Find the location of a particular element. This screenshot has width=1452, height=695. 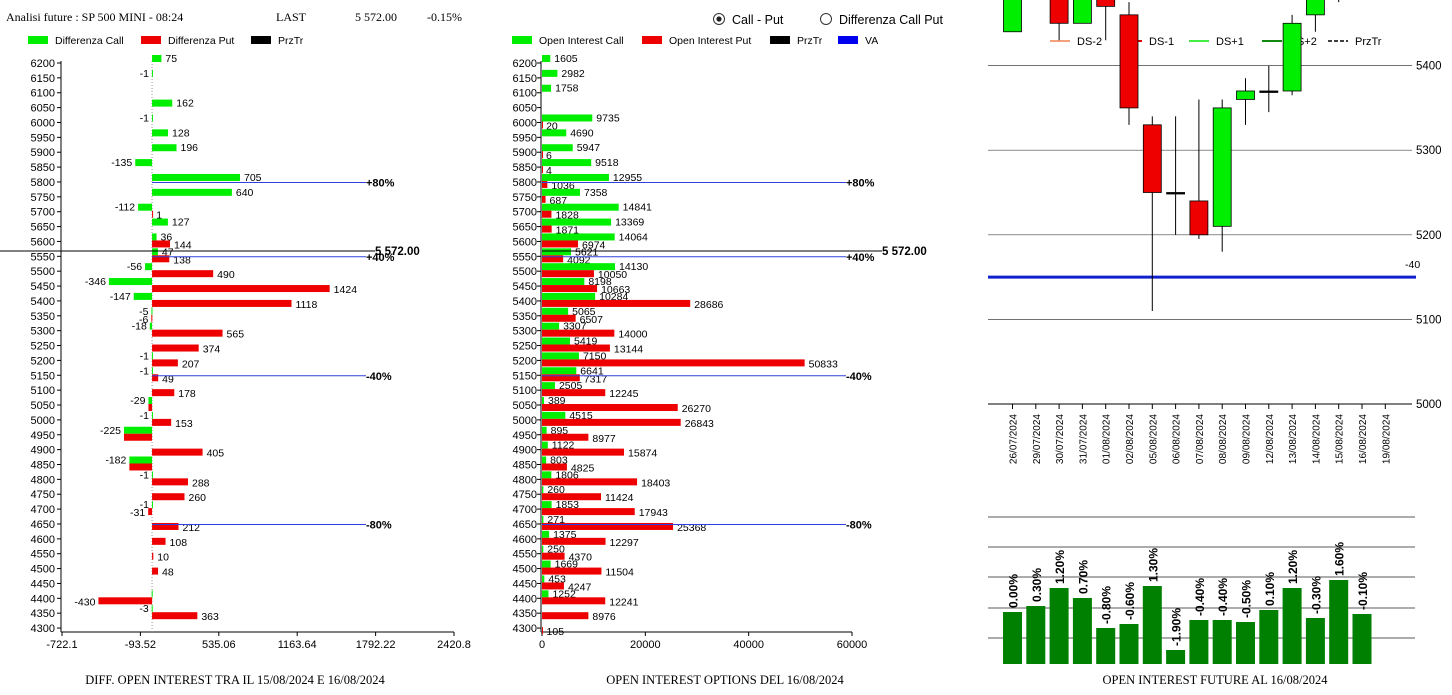

y-tick-label: 5200 is located at coordinates (525, 361).